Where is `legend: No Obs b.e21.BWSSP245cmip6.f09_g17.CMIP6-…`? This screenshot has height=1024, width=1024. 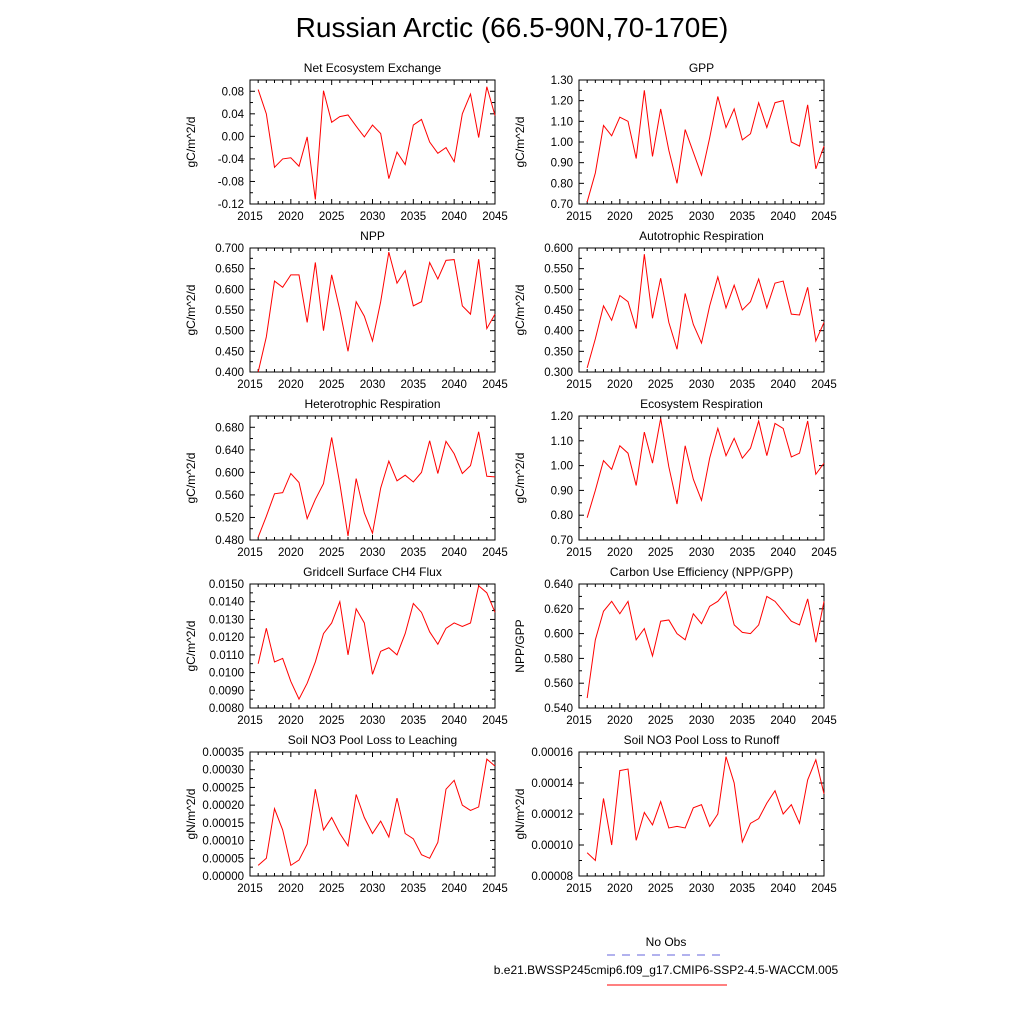 legend: No Obs b.e21.BWSSP245cmip6.f09_g17.CMIP6-… is located at coordinates (666, 960).